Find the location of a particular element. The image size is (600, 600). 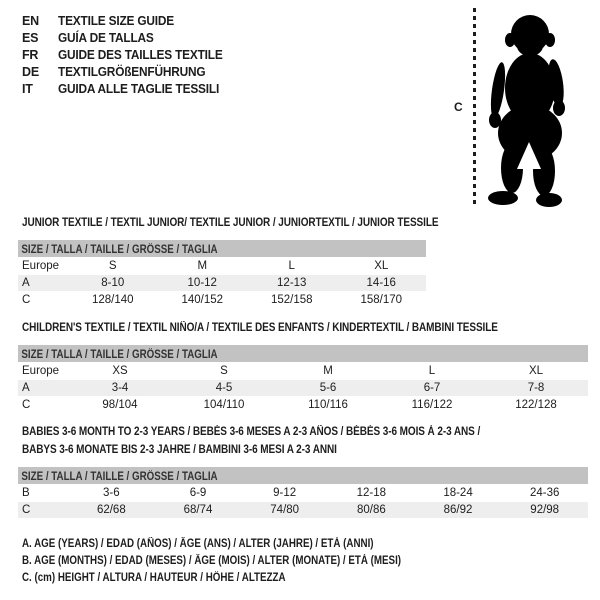

cell-value: XS is located at coordinates (120, 371).